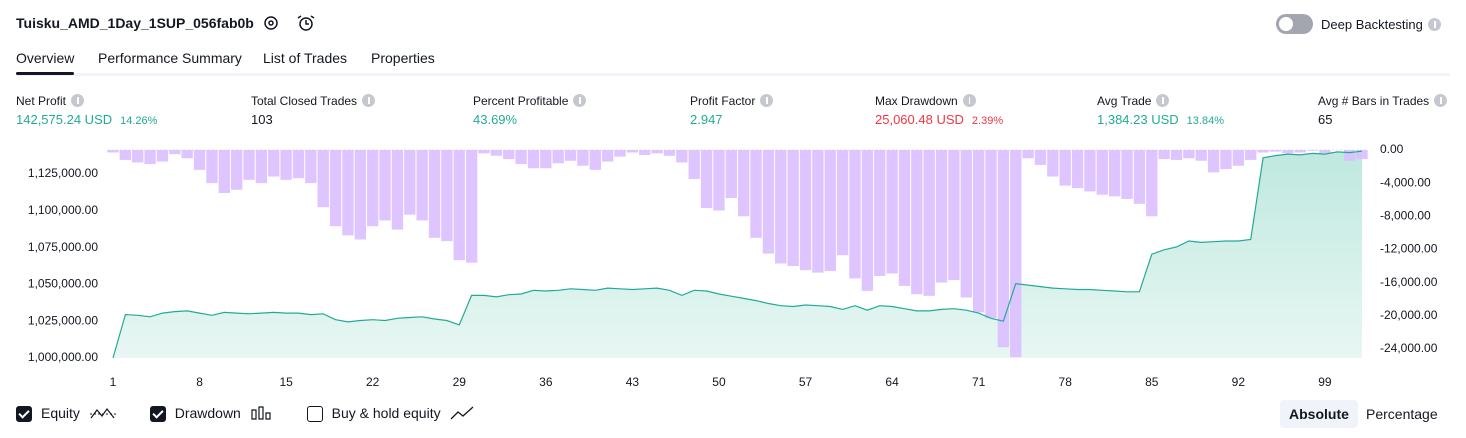 The image size is (1466, 438). I want to click on tab: Overview, so click(45, 58).